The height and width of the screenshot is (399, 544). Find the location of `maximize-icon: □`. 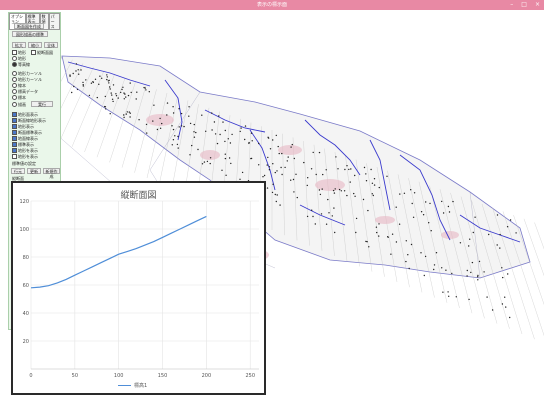

maximize-icon: □ is located at coordinates (524, 4).